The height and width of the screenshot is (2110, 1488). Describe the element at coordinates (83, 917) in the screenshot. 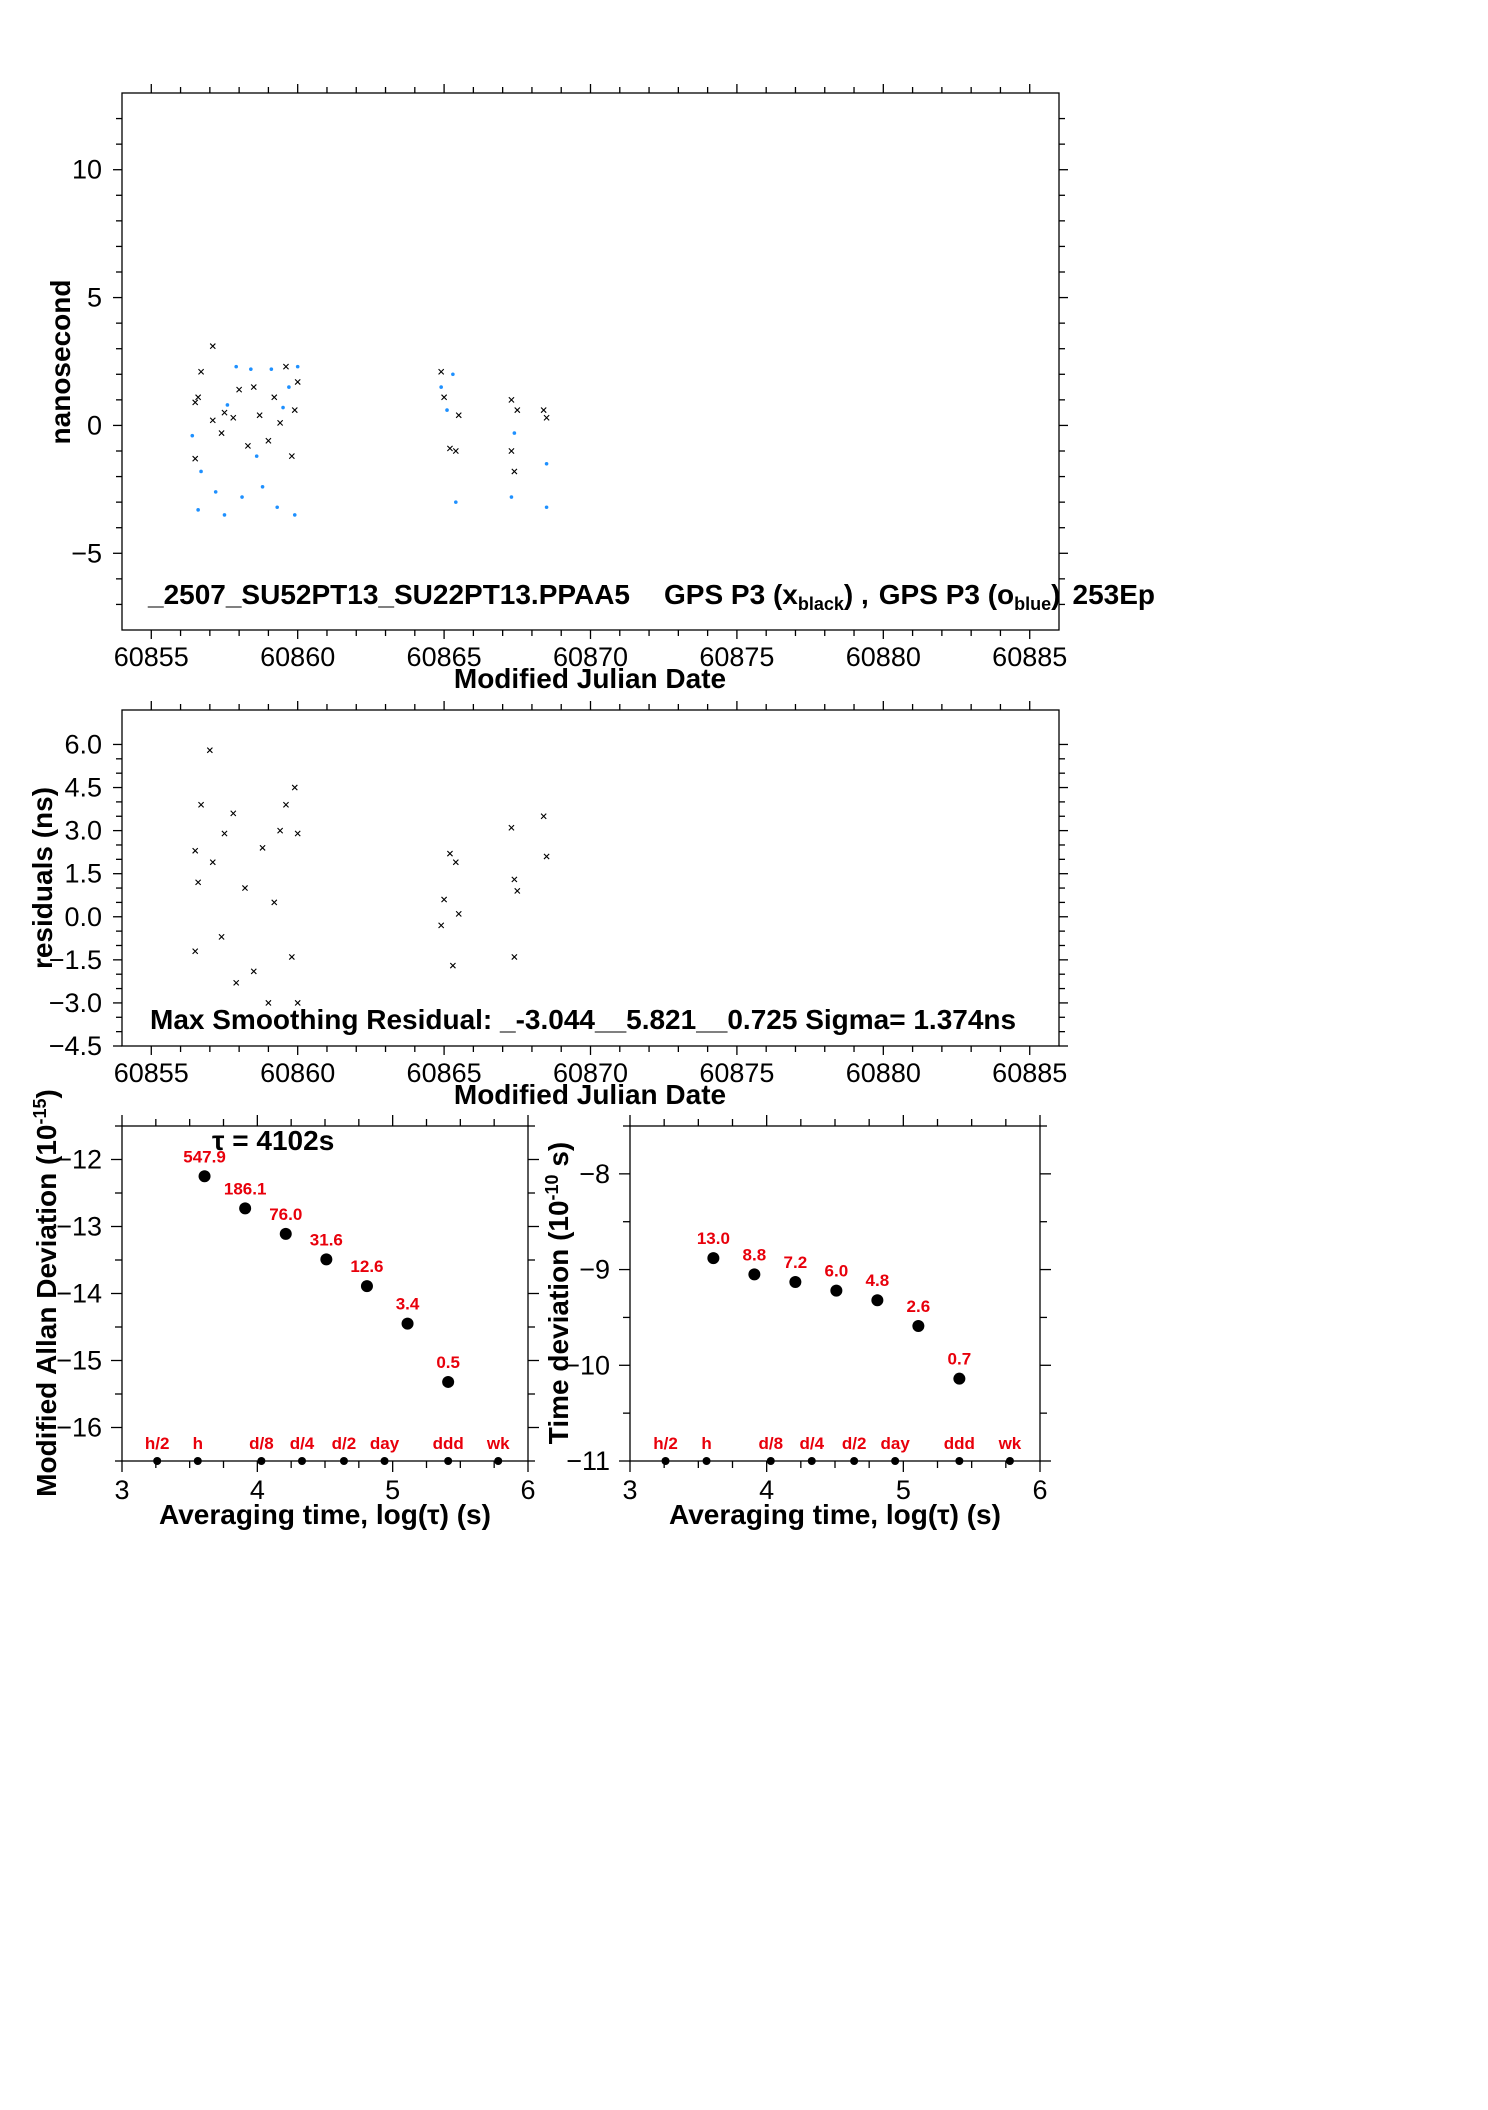

I see `y-tick-label: 0.0` at that location.